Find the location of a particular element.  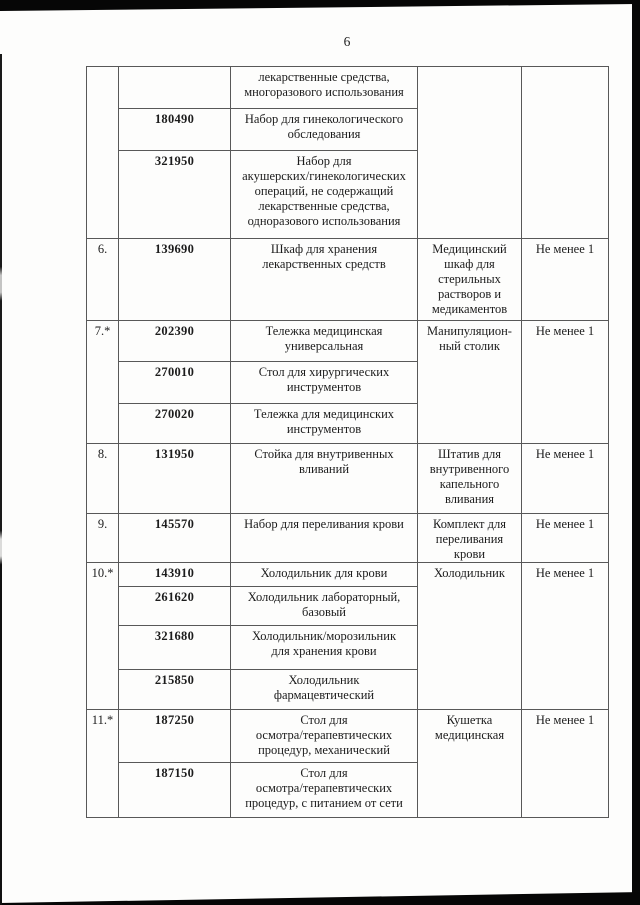

code-cell: 180490 is located at coordinates (174, 129).